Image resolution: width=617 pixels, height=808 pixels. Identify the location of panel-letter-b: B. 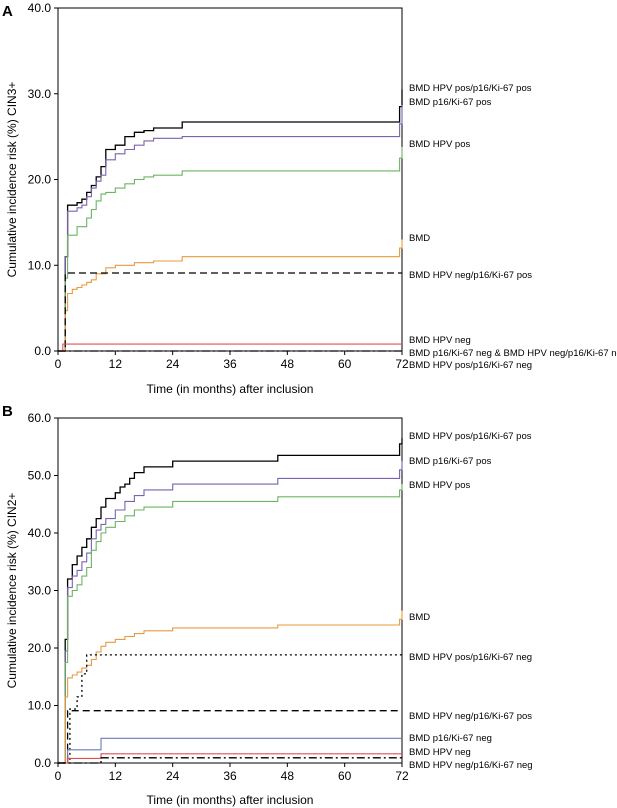
(7, 411).